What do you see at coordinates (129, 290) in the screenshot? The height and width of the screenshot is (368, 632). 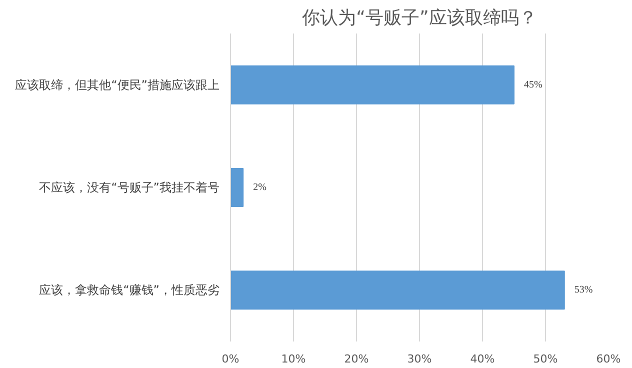 I see `y-tick-label: 应该，拿救命钱“赚钱”，性质恶劣` at bounding box center [129, 290].